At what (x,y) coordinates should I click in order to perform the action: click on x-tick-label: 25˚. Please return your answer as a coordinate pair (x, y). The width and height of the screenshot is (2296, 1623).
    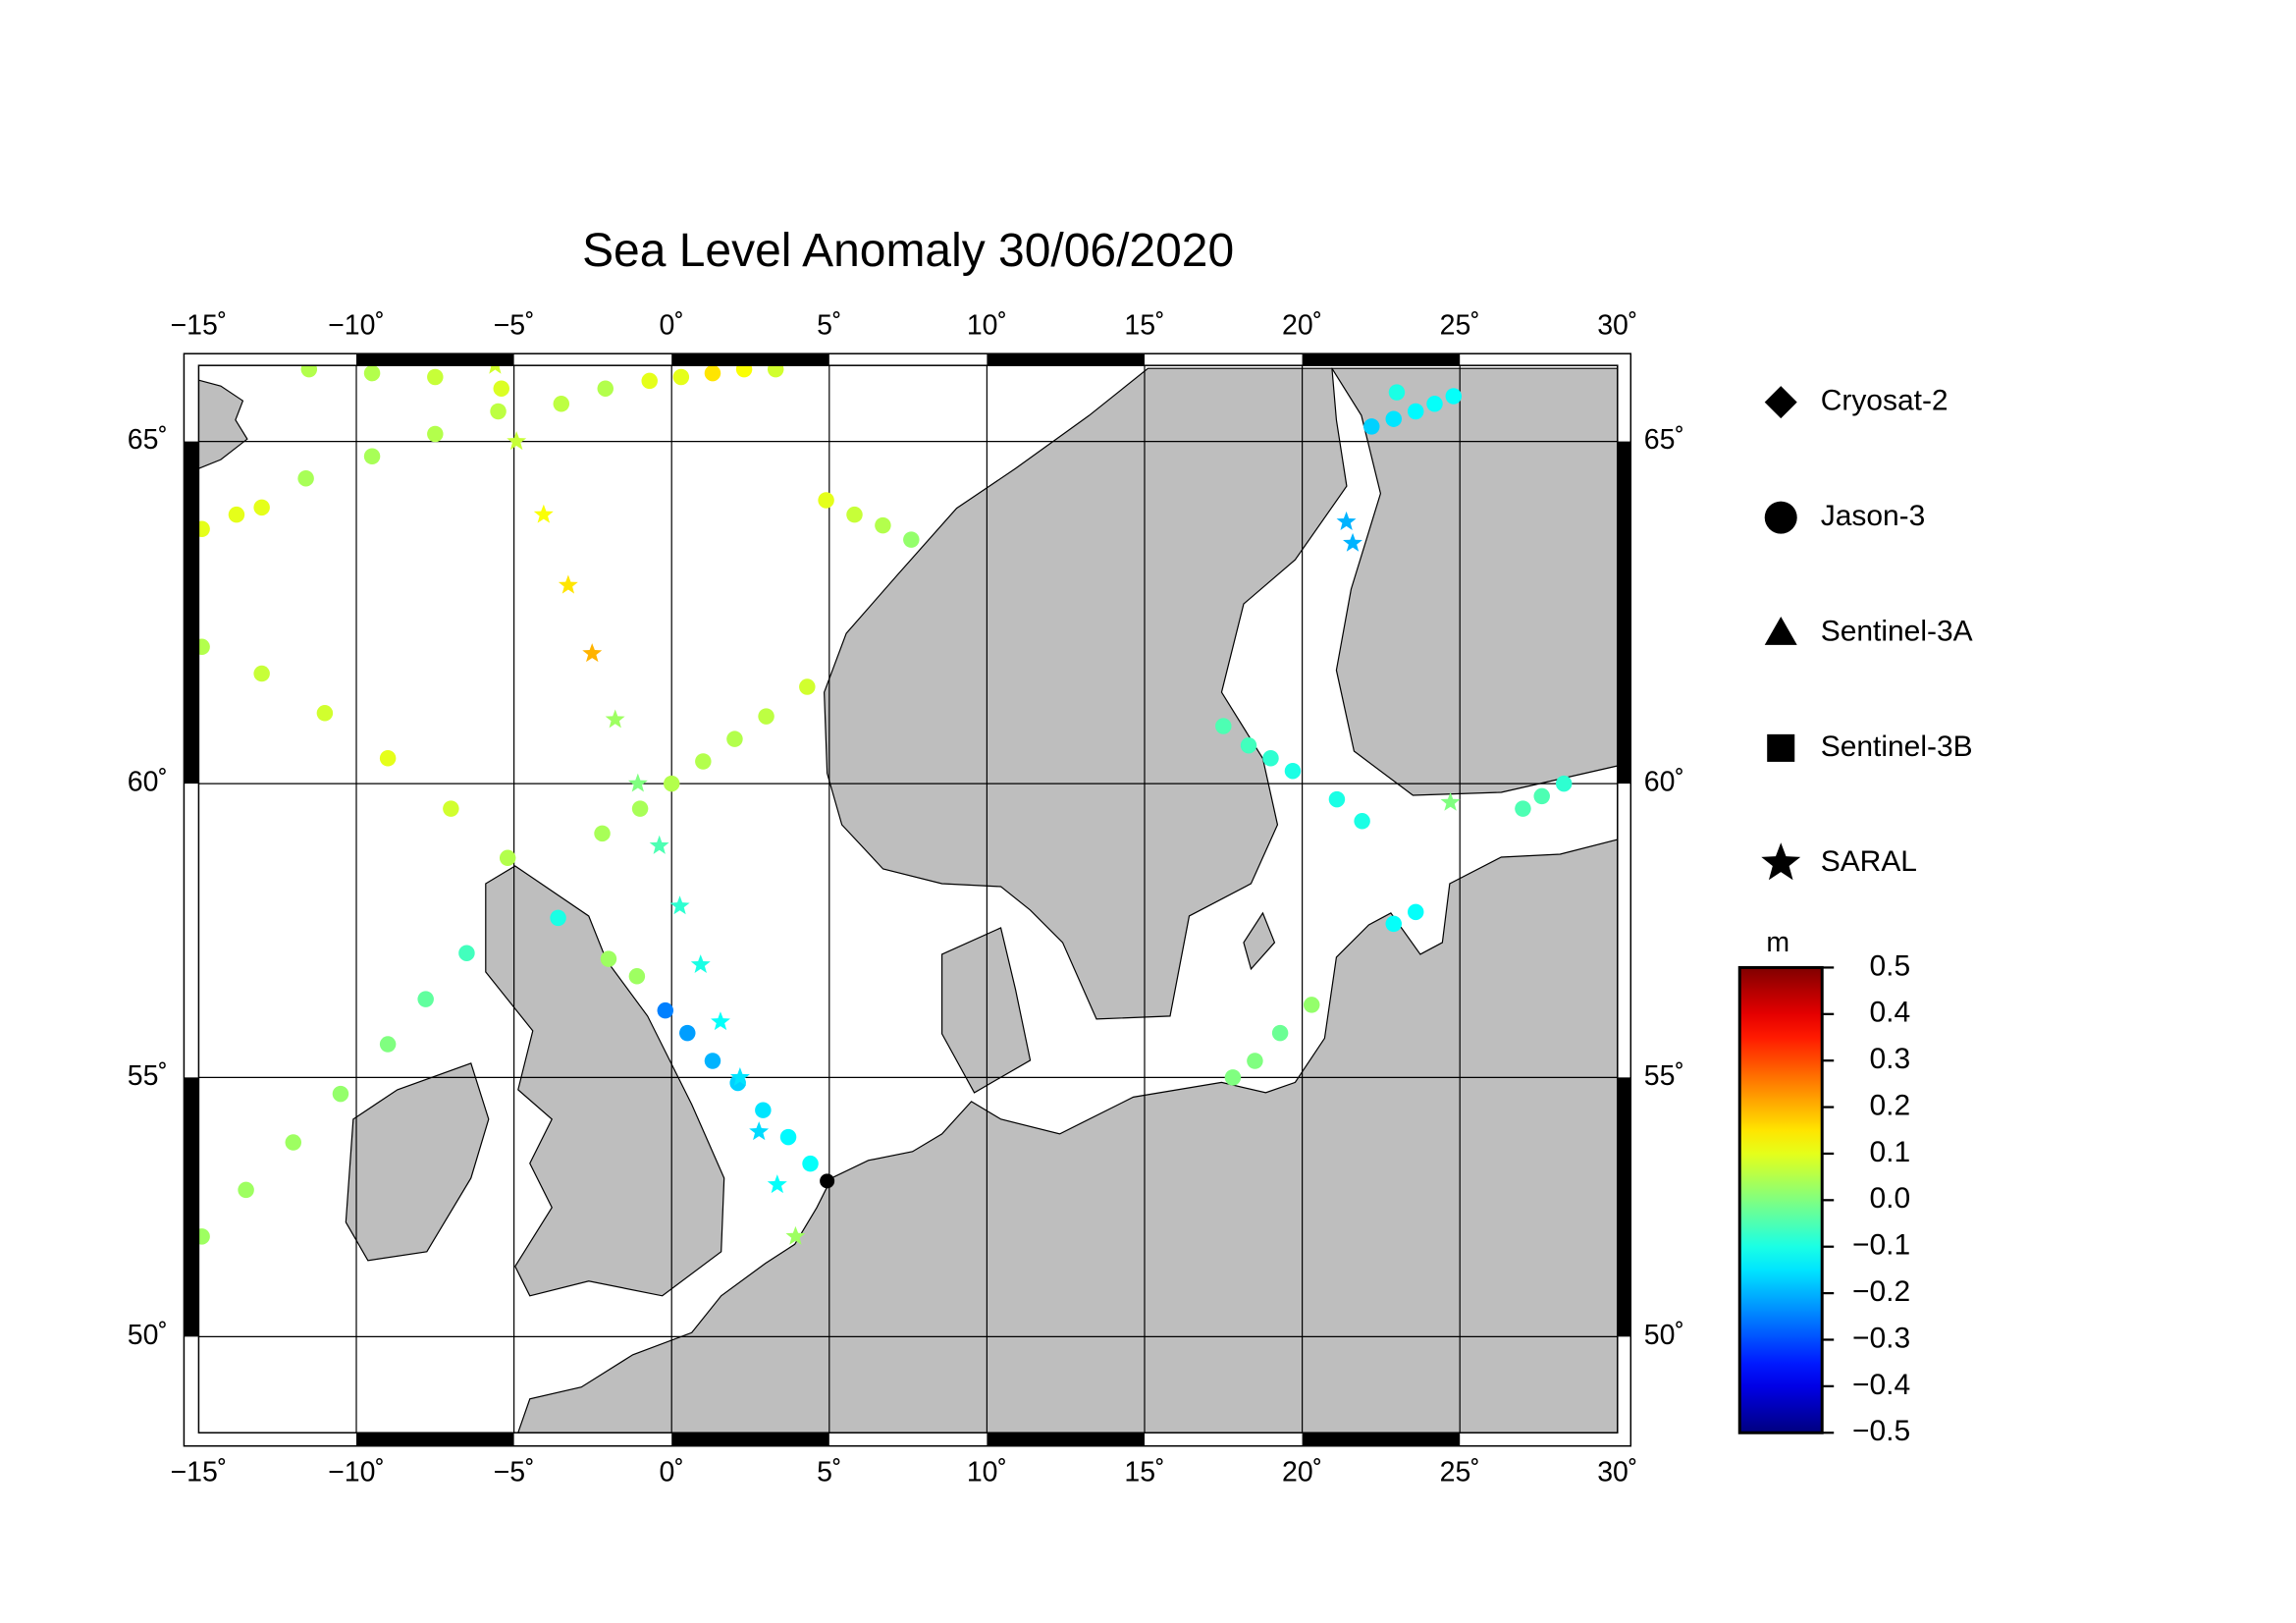
    Looking at the image, I should click on (1460, 326).